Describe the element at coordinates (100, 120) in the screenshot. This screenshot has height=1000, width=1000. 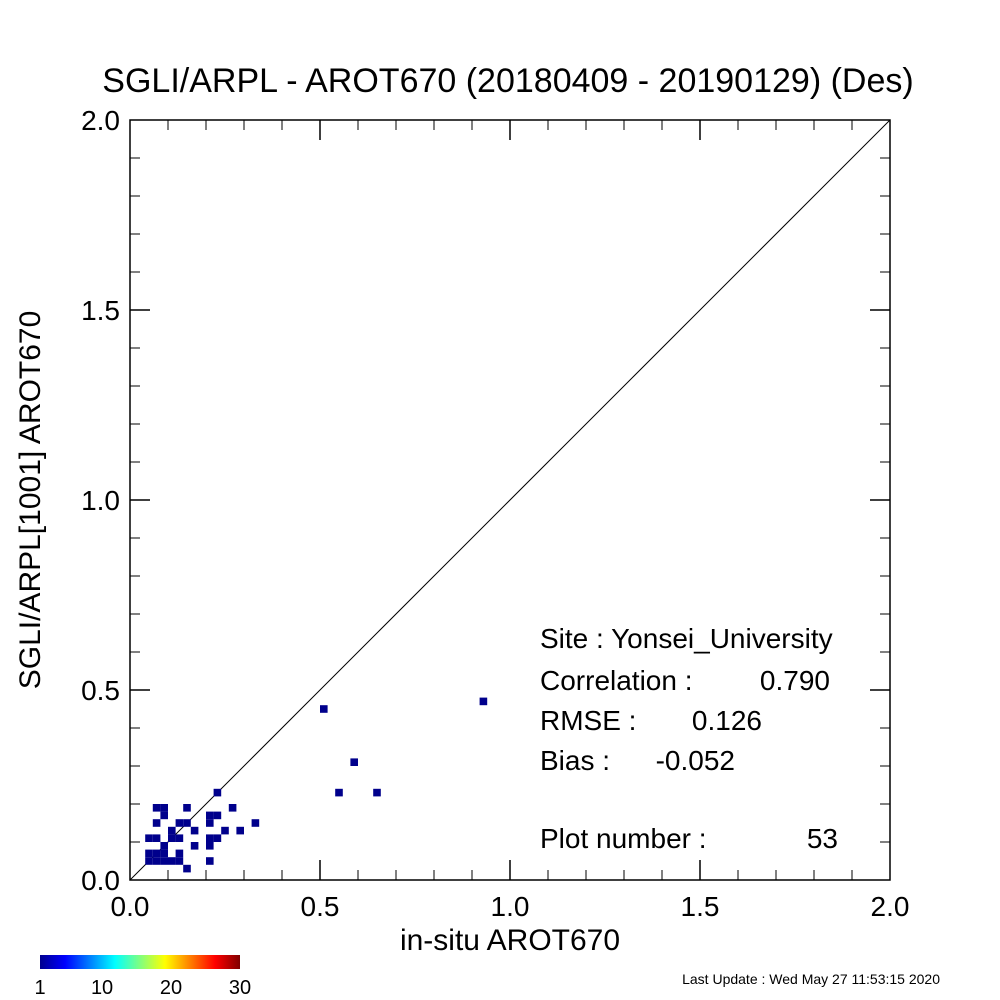
I see `y-tick-label: 2.0` at that location.